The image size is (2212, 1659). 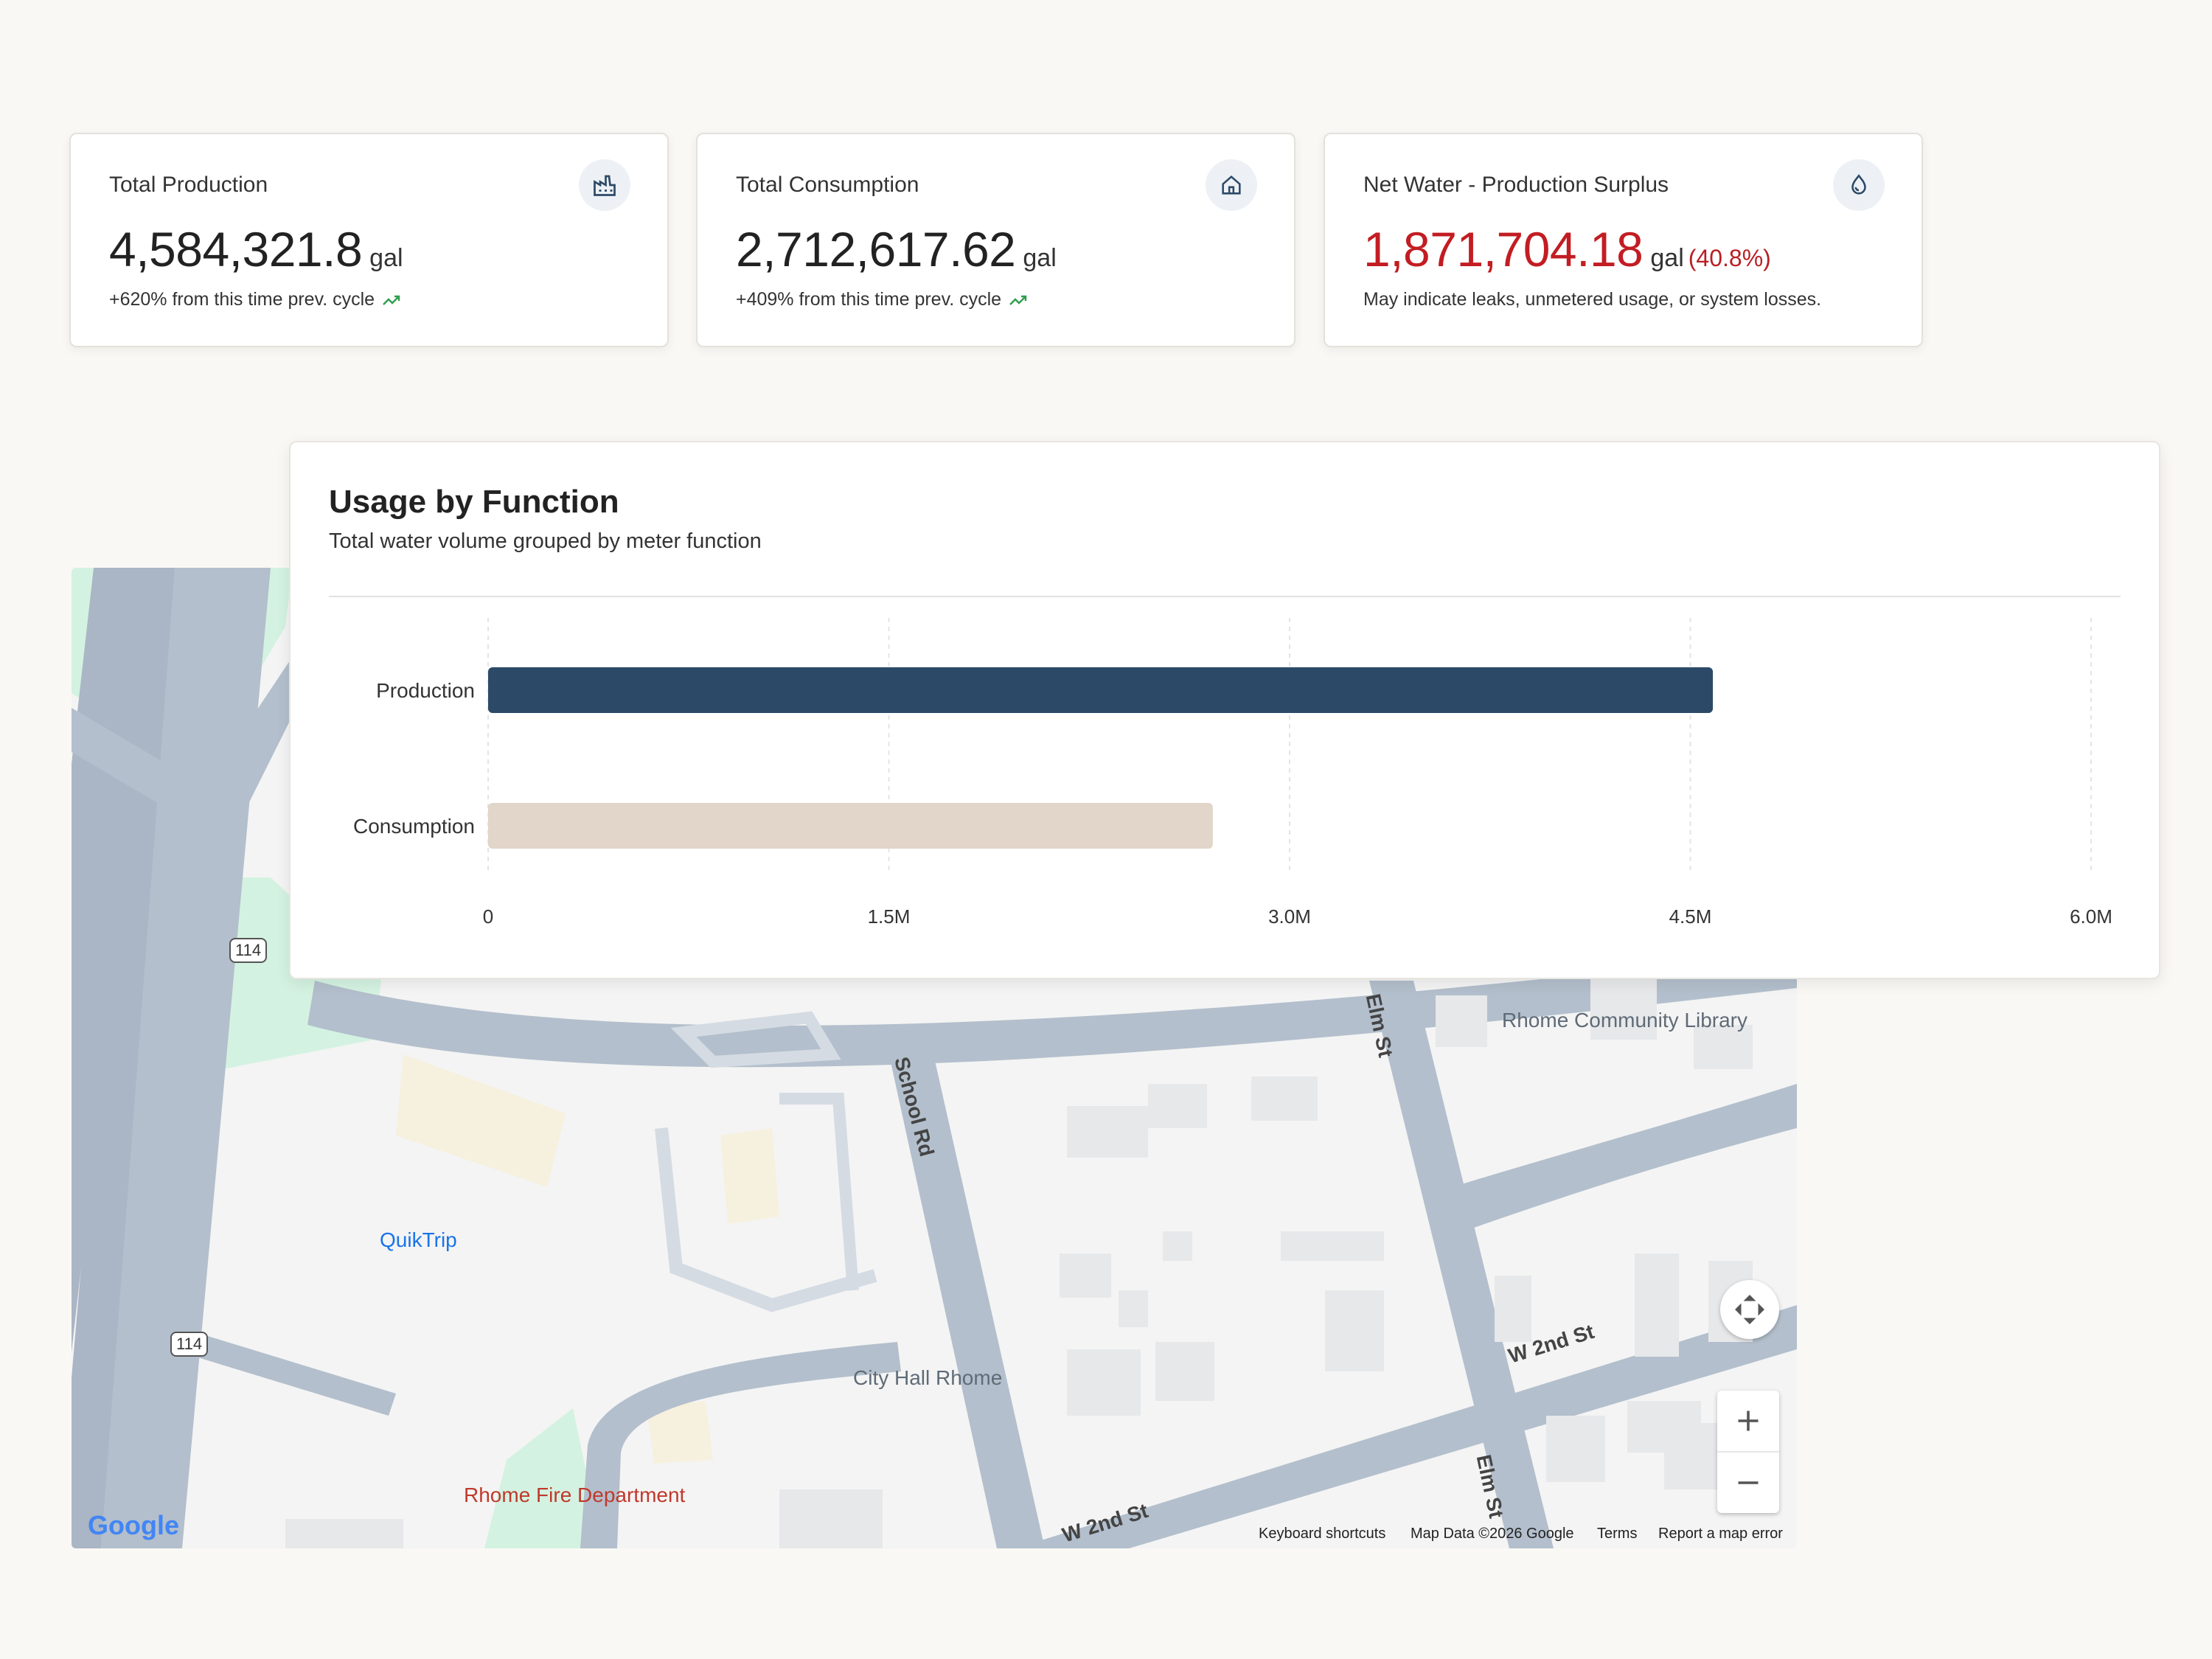 What do you see at coordinates (869, 299) in the screenshot?
I see `kpi-change: +409% from this time prev. cycle` at bounding box center [869, 299].